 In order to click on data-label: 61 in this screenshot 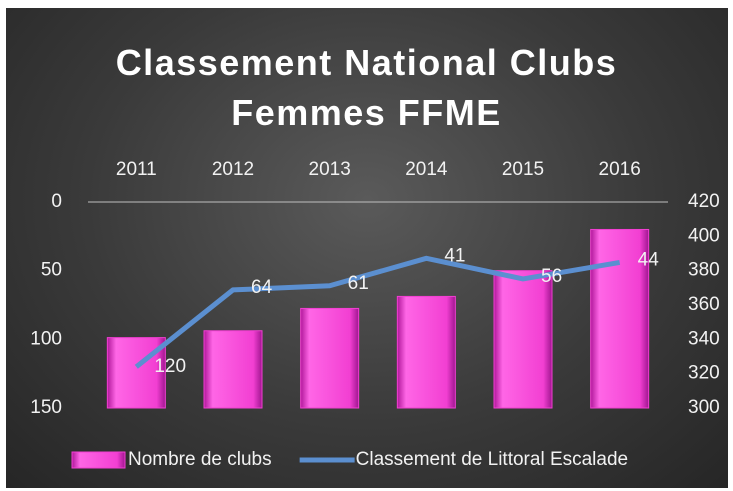, I will do `click(358, 283)`.